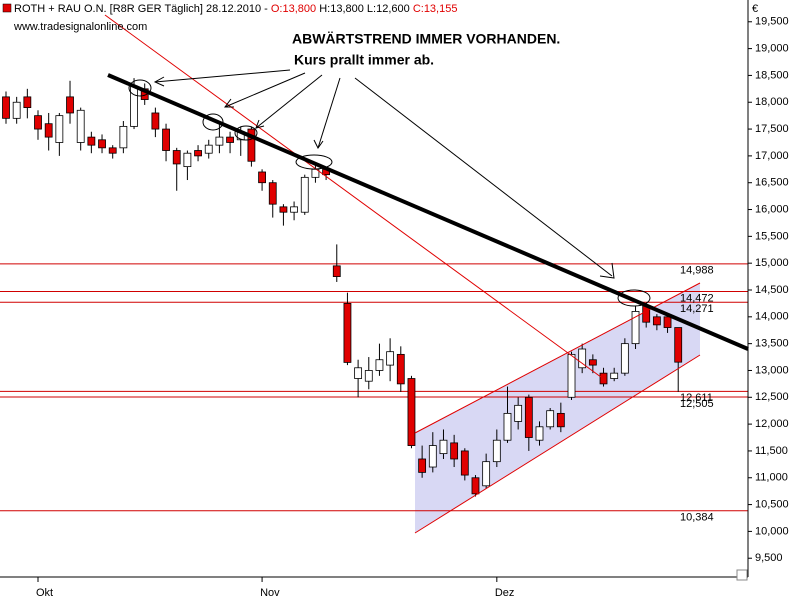  What do you see at coordinates (505, 593) in the screenshot?
I see `x-tick-label: Dez` at bounding box center [505, 593].